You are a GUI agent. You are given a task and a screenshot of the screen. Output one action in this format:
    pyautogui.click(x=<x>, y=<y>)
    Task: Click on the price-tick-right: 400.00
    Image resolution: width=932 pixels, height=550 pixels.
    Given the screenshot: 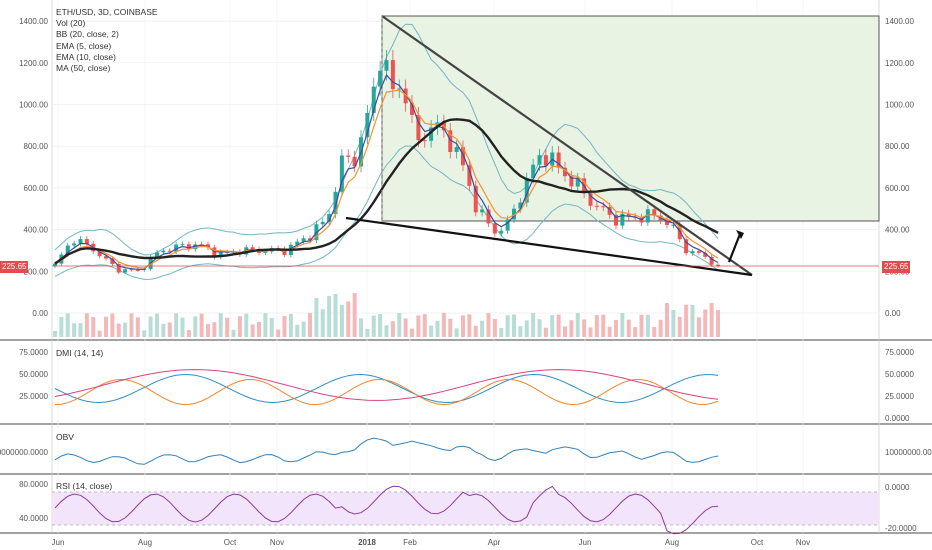 What is the action you would take?
    pyautogui.click(x=897, y=230)
    